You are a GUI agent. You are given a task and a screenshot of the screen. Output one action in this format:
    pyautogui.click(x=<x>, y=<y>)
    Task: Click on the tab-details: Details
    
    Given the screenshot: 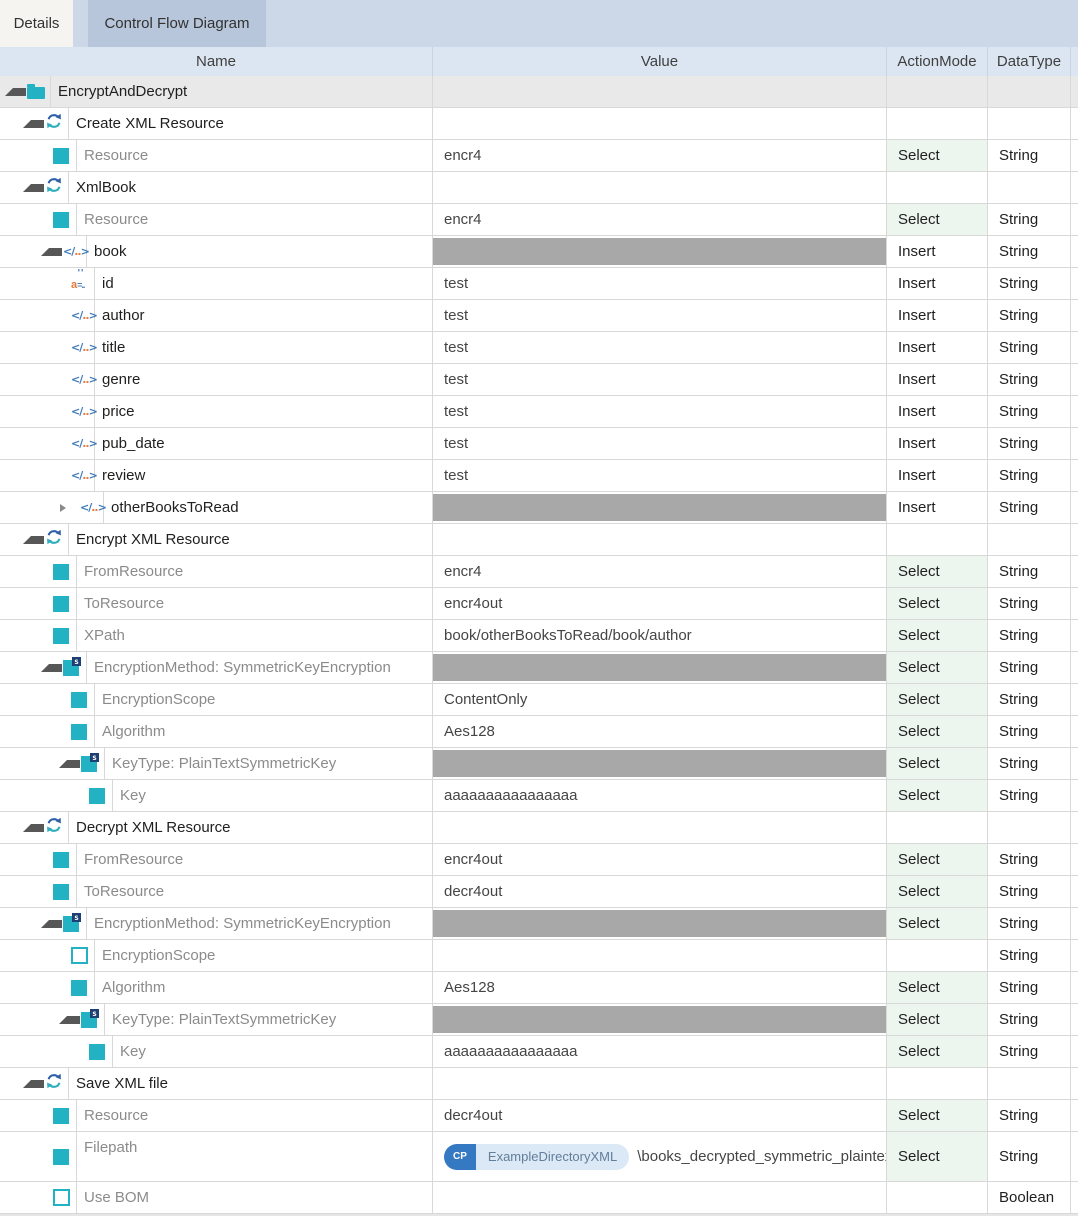 What is the action you would take?
    pyautogui.click(x=36, y=23)
    